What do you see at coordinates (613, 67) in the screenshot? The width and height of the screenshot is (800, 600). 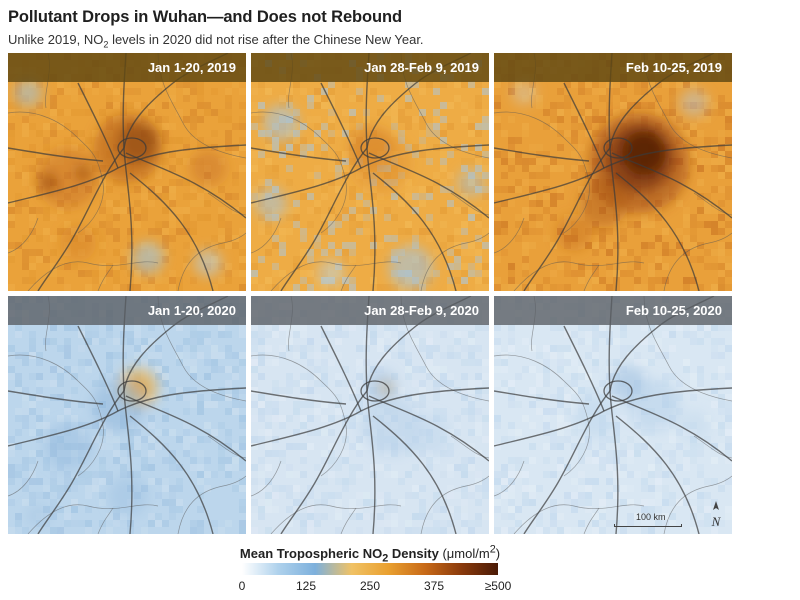 I see `panel-date-label: Feb 10-25, 2019` at bounding box center [613, 67].